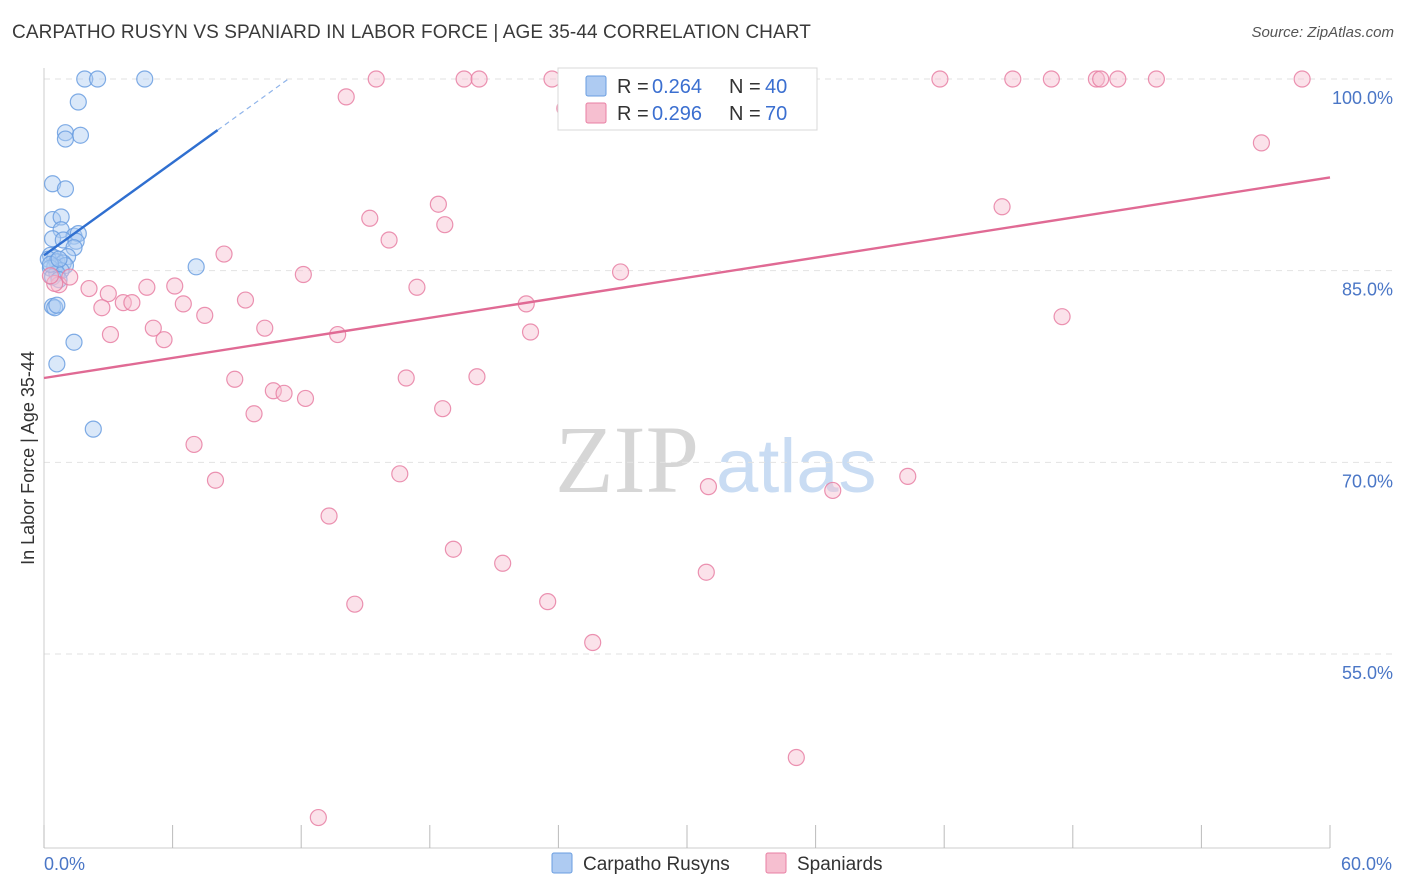 The height and width of the screenshot is (892, 1406). I want to click on legend-r-value-carpatho: 0.264, so click(677, 87).